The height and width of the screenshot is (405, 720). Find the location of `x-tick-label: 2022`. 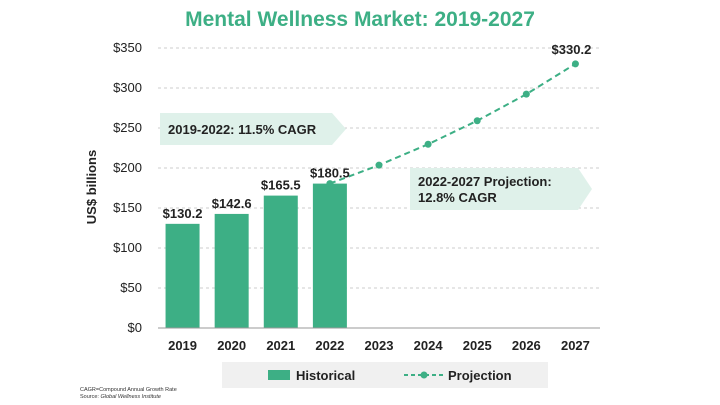

x-tick-label: 2022 is located at coordinates (329, 345).